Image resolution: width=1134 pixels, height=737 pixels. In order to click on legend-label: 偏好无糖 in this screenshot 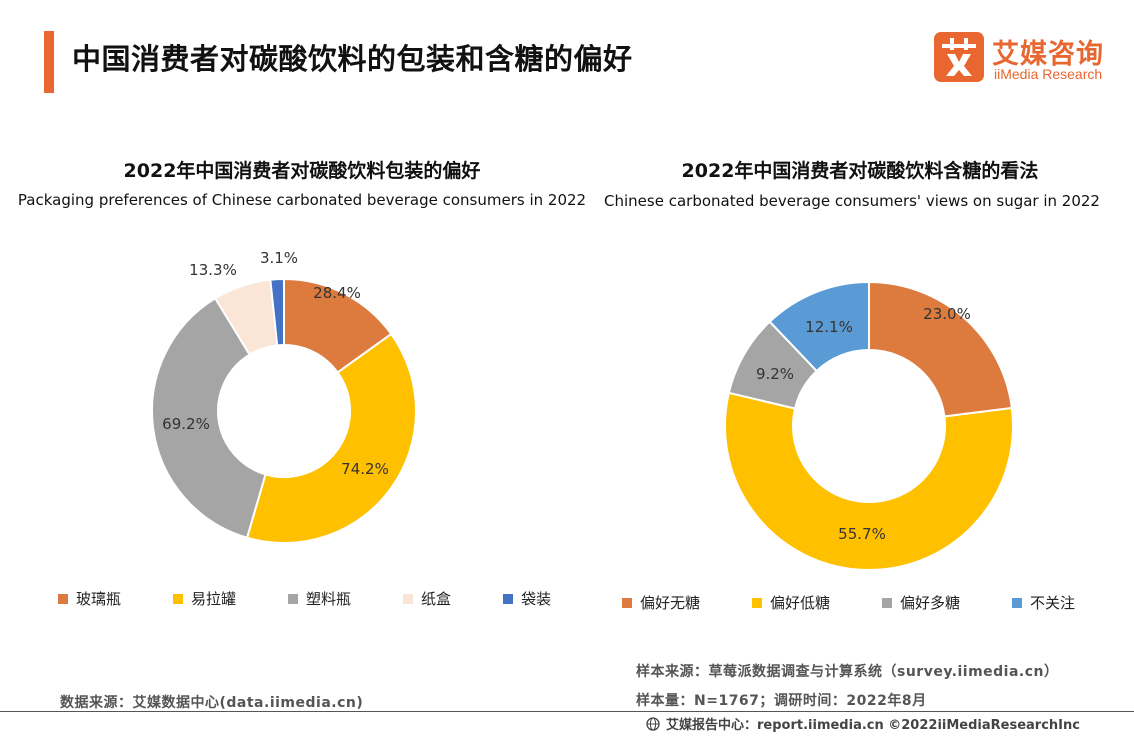, I will do `click(670, 603)`.